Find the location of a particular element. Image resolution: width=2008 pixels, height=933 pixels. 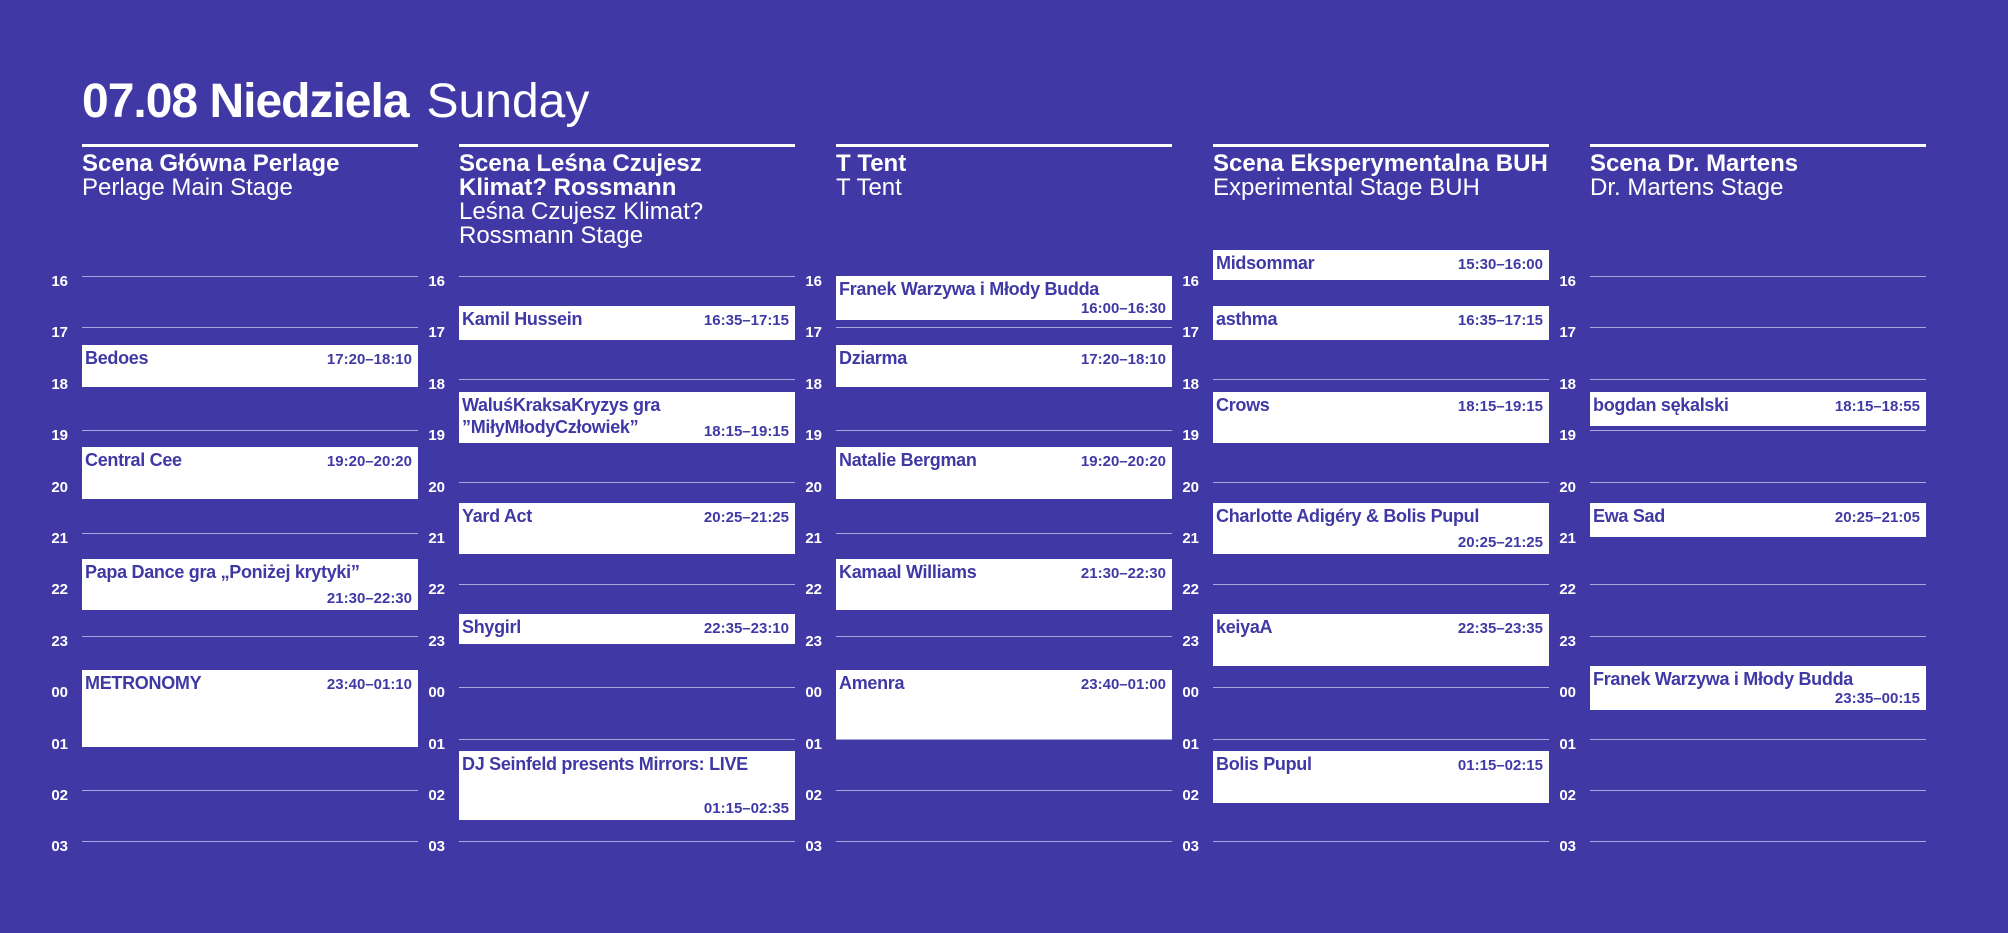

artist-name: Dziarma is located at coordinates (873, 357).